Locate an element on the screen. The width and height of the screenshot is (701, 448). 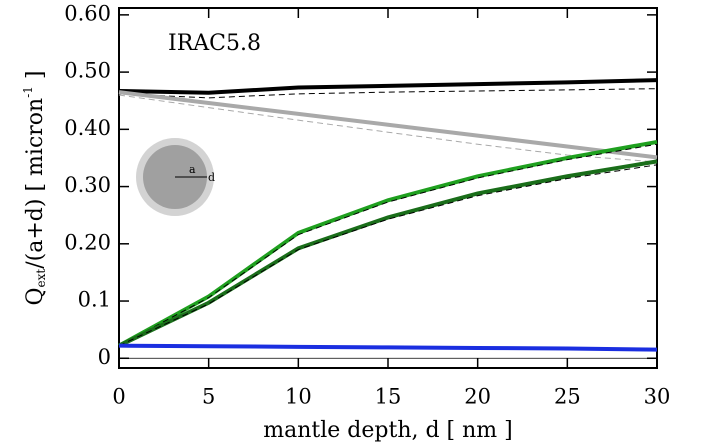
inset-diagram: a d is located at coordinates (175, 177).